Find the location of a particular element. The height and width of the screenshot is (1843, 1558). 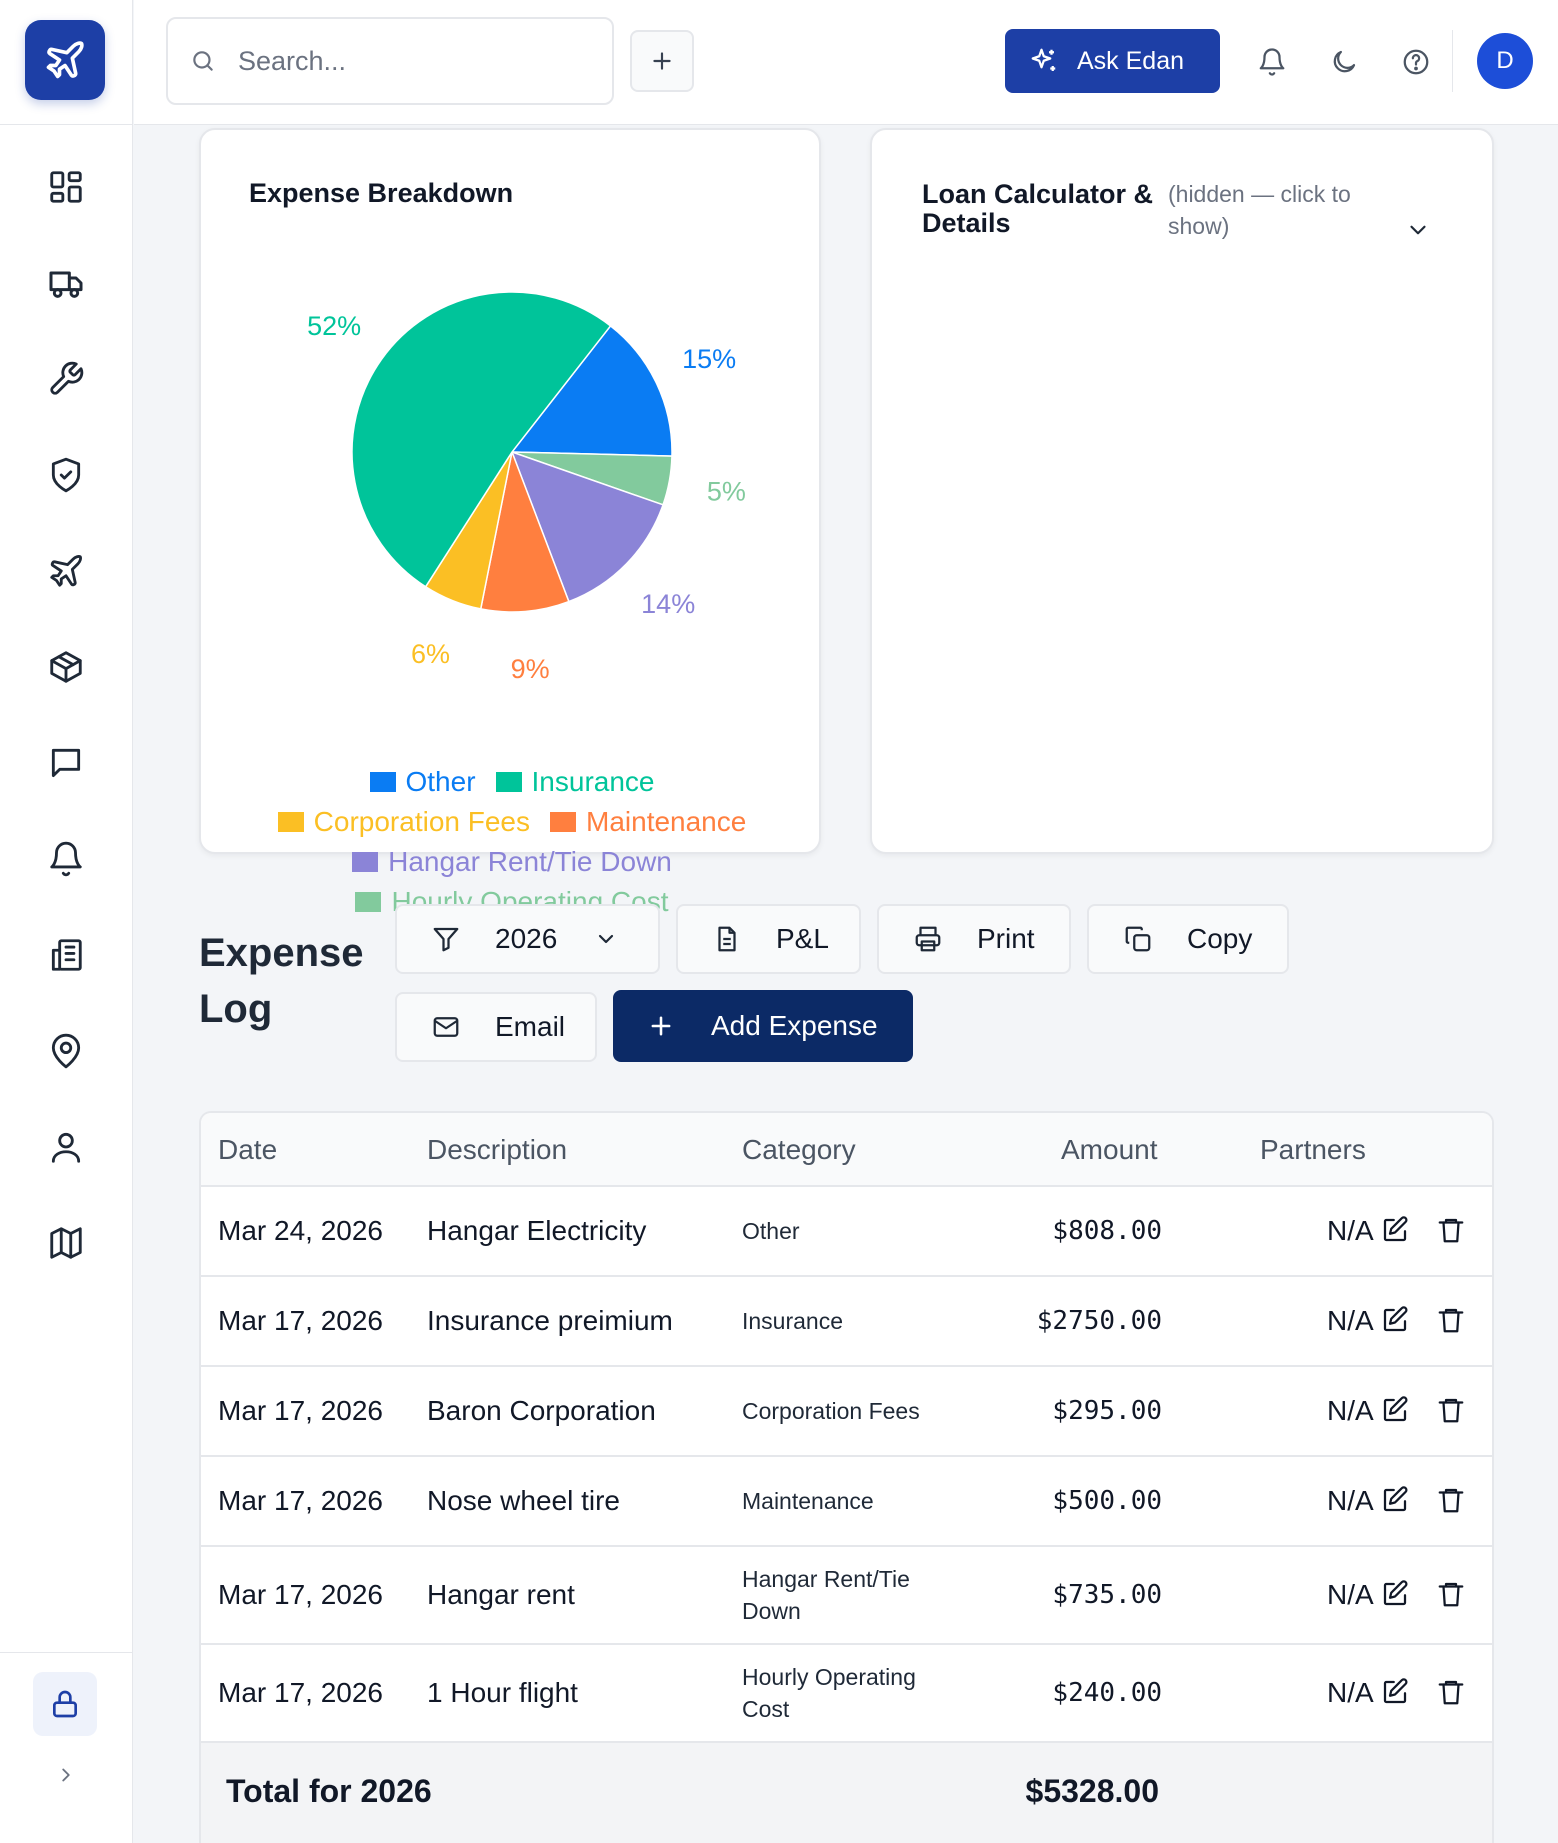

loan-toggle-button is located at coordinates (1418, 230).